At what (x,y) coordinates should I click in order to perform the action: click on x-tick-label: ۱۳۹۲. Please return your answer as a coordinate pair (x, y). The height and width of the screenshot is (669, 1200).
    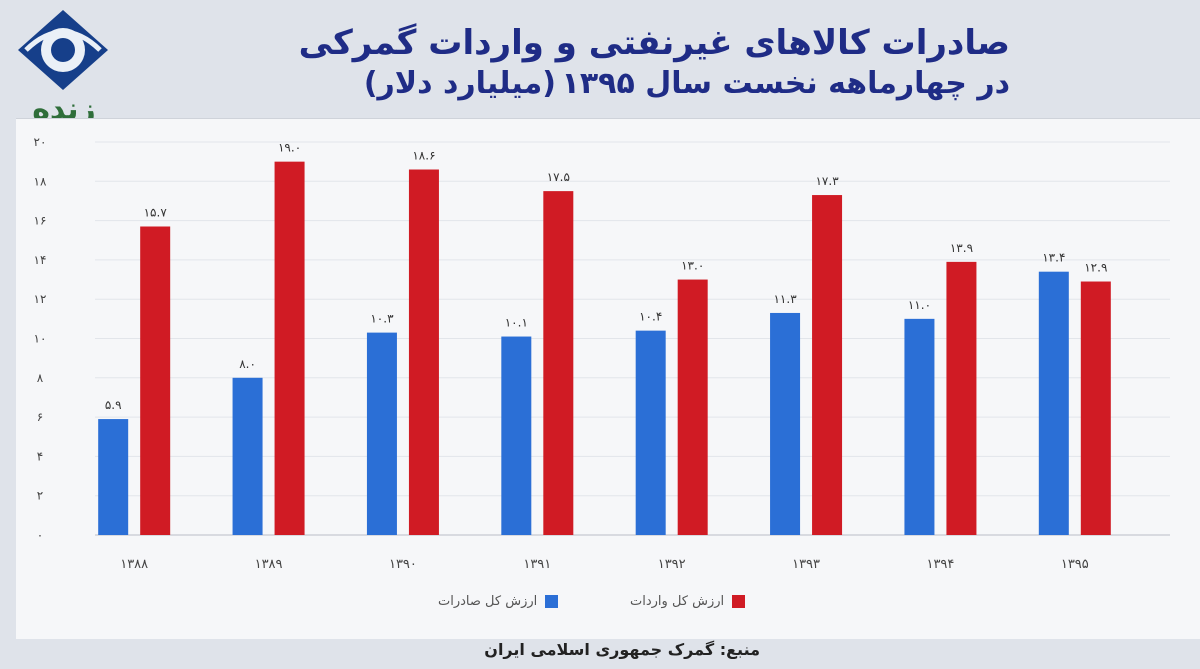
    Looking at the image, I should click on (672, 564).